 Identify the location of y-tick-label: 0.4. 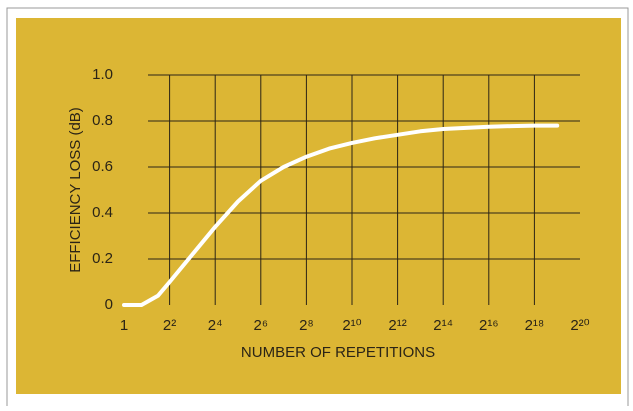
(102, 212).